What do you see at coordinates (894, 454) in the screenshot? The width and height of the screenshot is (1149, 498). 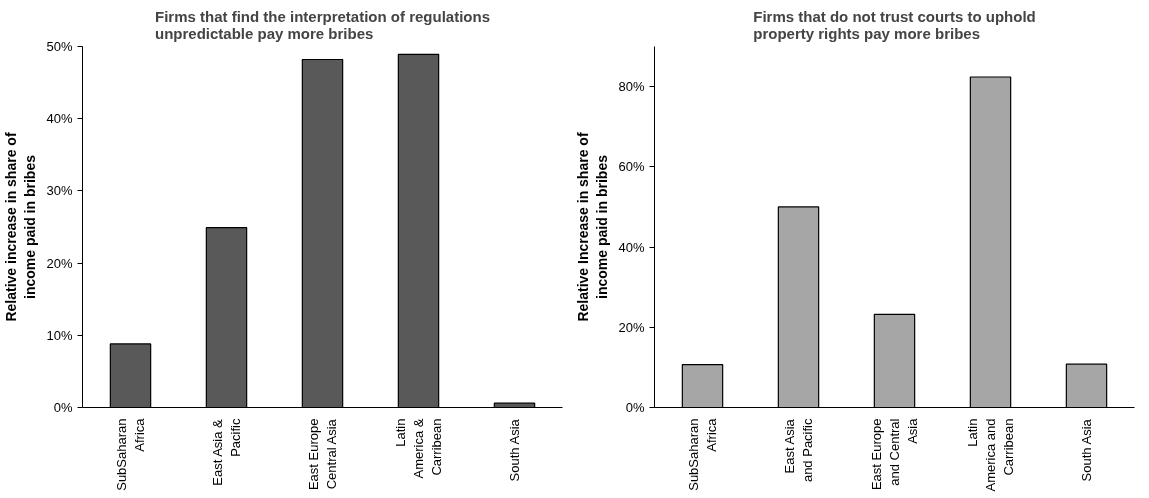 I see `x-tick-label: East Europe and Central Asia` at bounding box center [894, 454].